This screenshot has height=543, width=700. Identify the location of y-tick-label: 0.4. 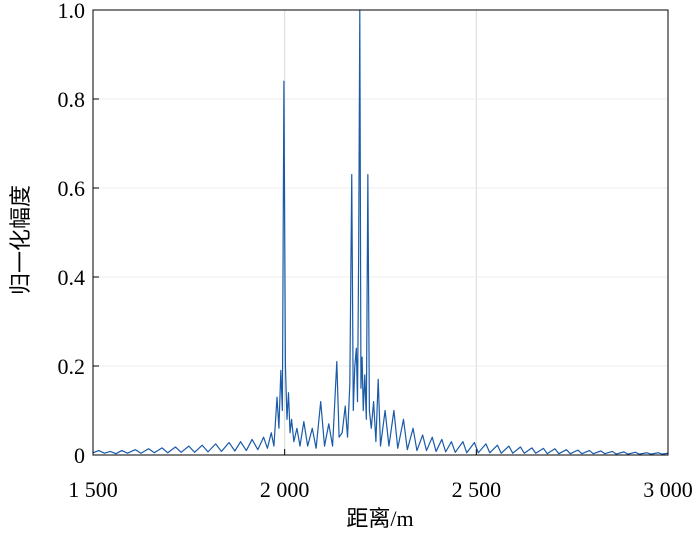
(72, 277).